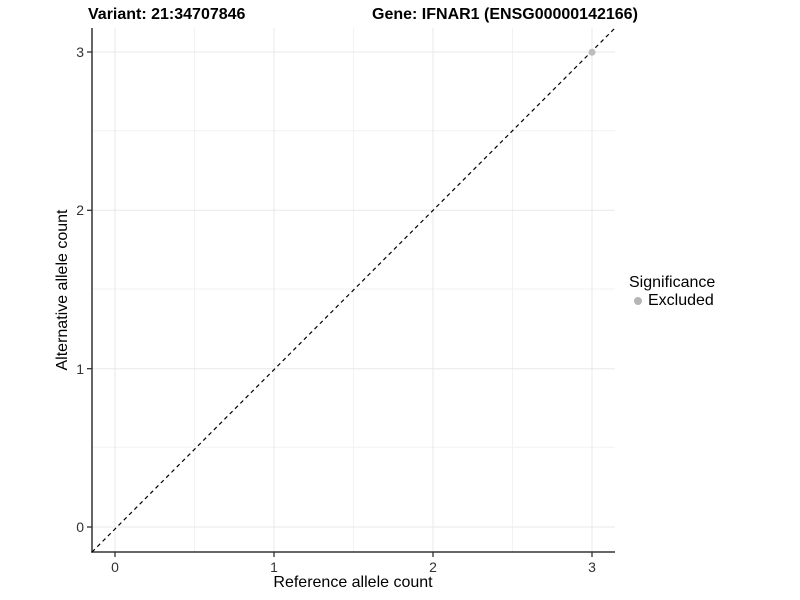 Image resolution: width=800 pixels, height=600 pixels. What do you see at coordinates (638, 301) in the screenshot?
I see `legend-key-excluded-dot-icon` at bounding box center [638, 301].